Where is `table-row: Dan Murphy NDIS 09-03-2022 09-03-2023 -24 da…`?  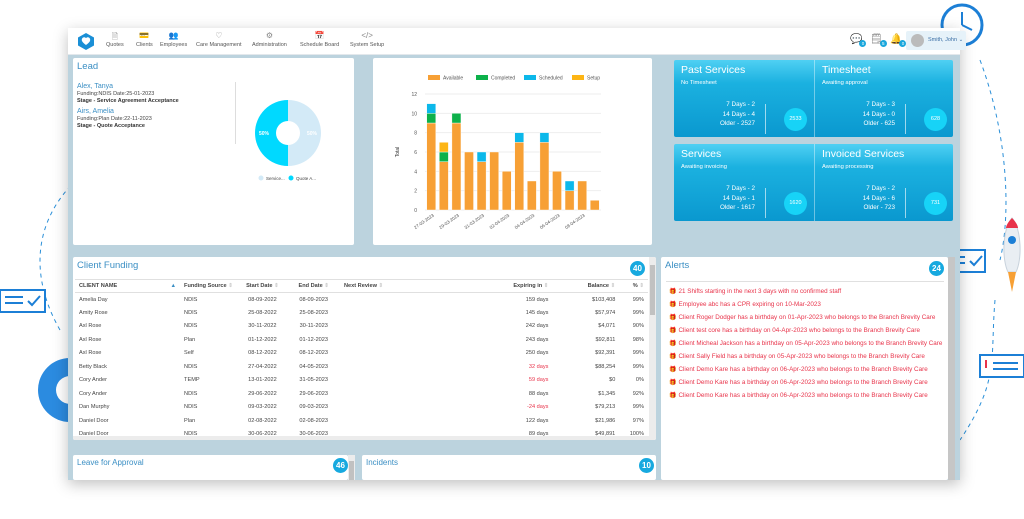 table-row: Dan Murphy NDIS 09-03-2022 09-03-2023 -24 da… is located at coordinates (361, 408).